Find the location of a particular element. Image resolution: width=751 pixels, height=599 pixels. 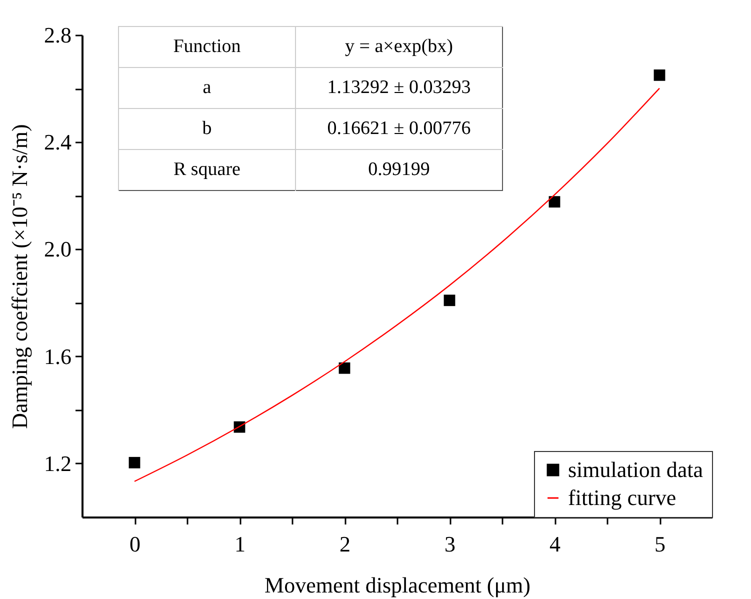

legend-label: fitting curve is located at coordinates (622, 497).